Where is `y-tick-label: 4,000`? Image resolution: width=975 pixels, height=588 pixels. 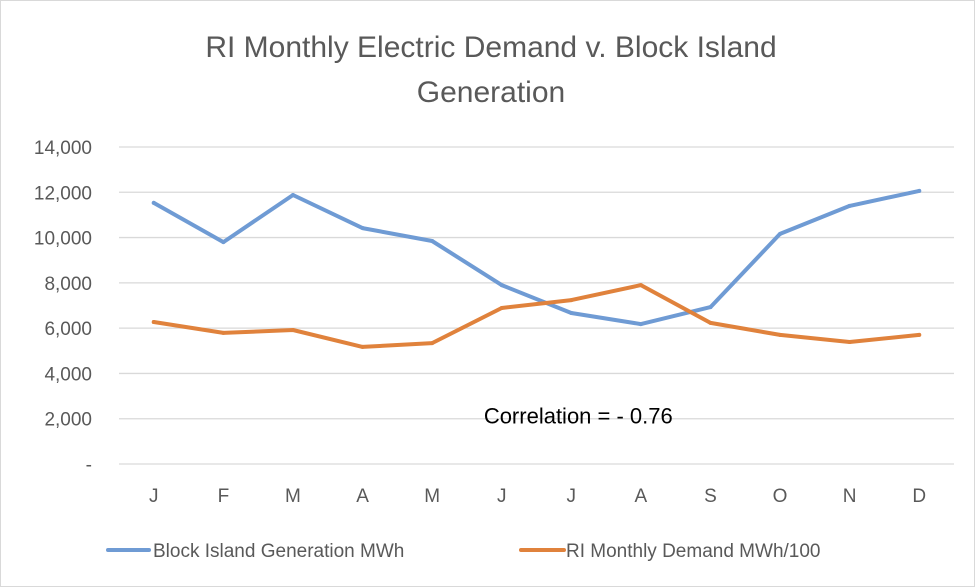
y-tick-label: 4,000 is located at coordinates (68, 374).